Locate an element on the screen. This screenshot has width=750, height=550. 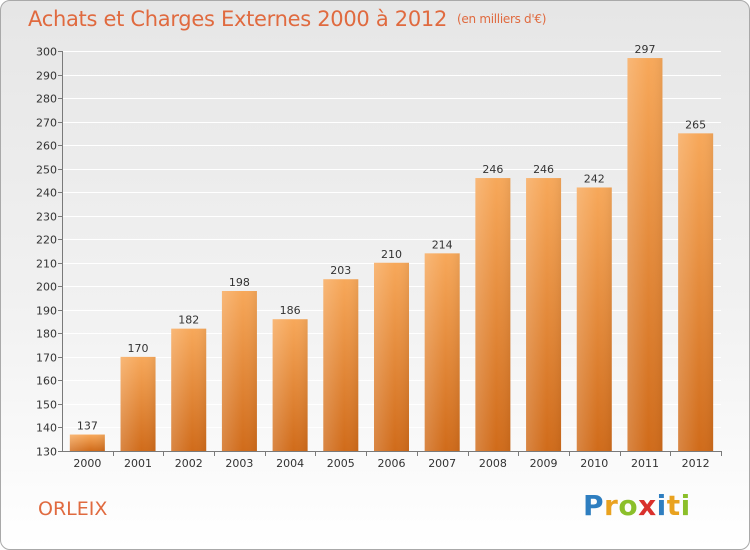
x-tick-label: 2007 is located at coordinates (442, 463).